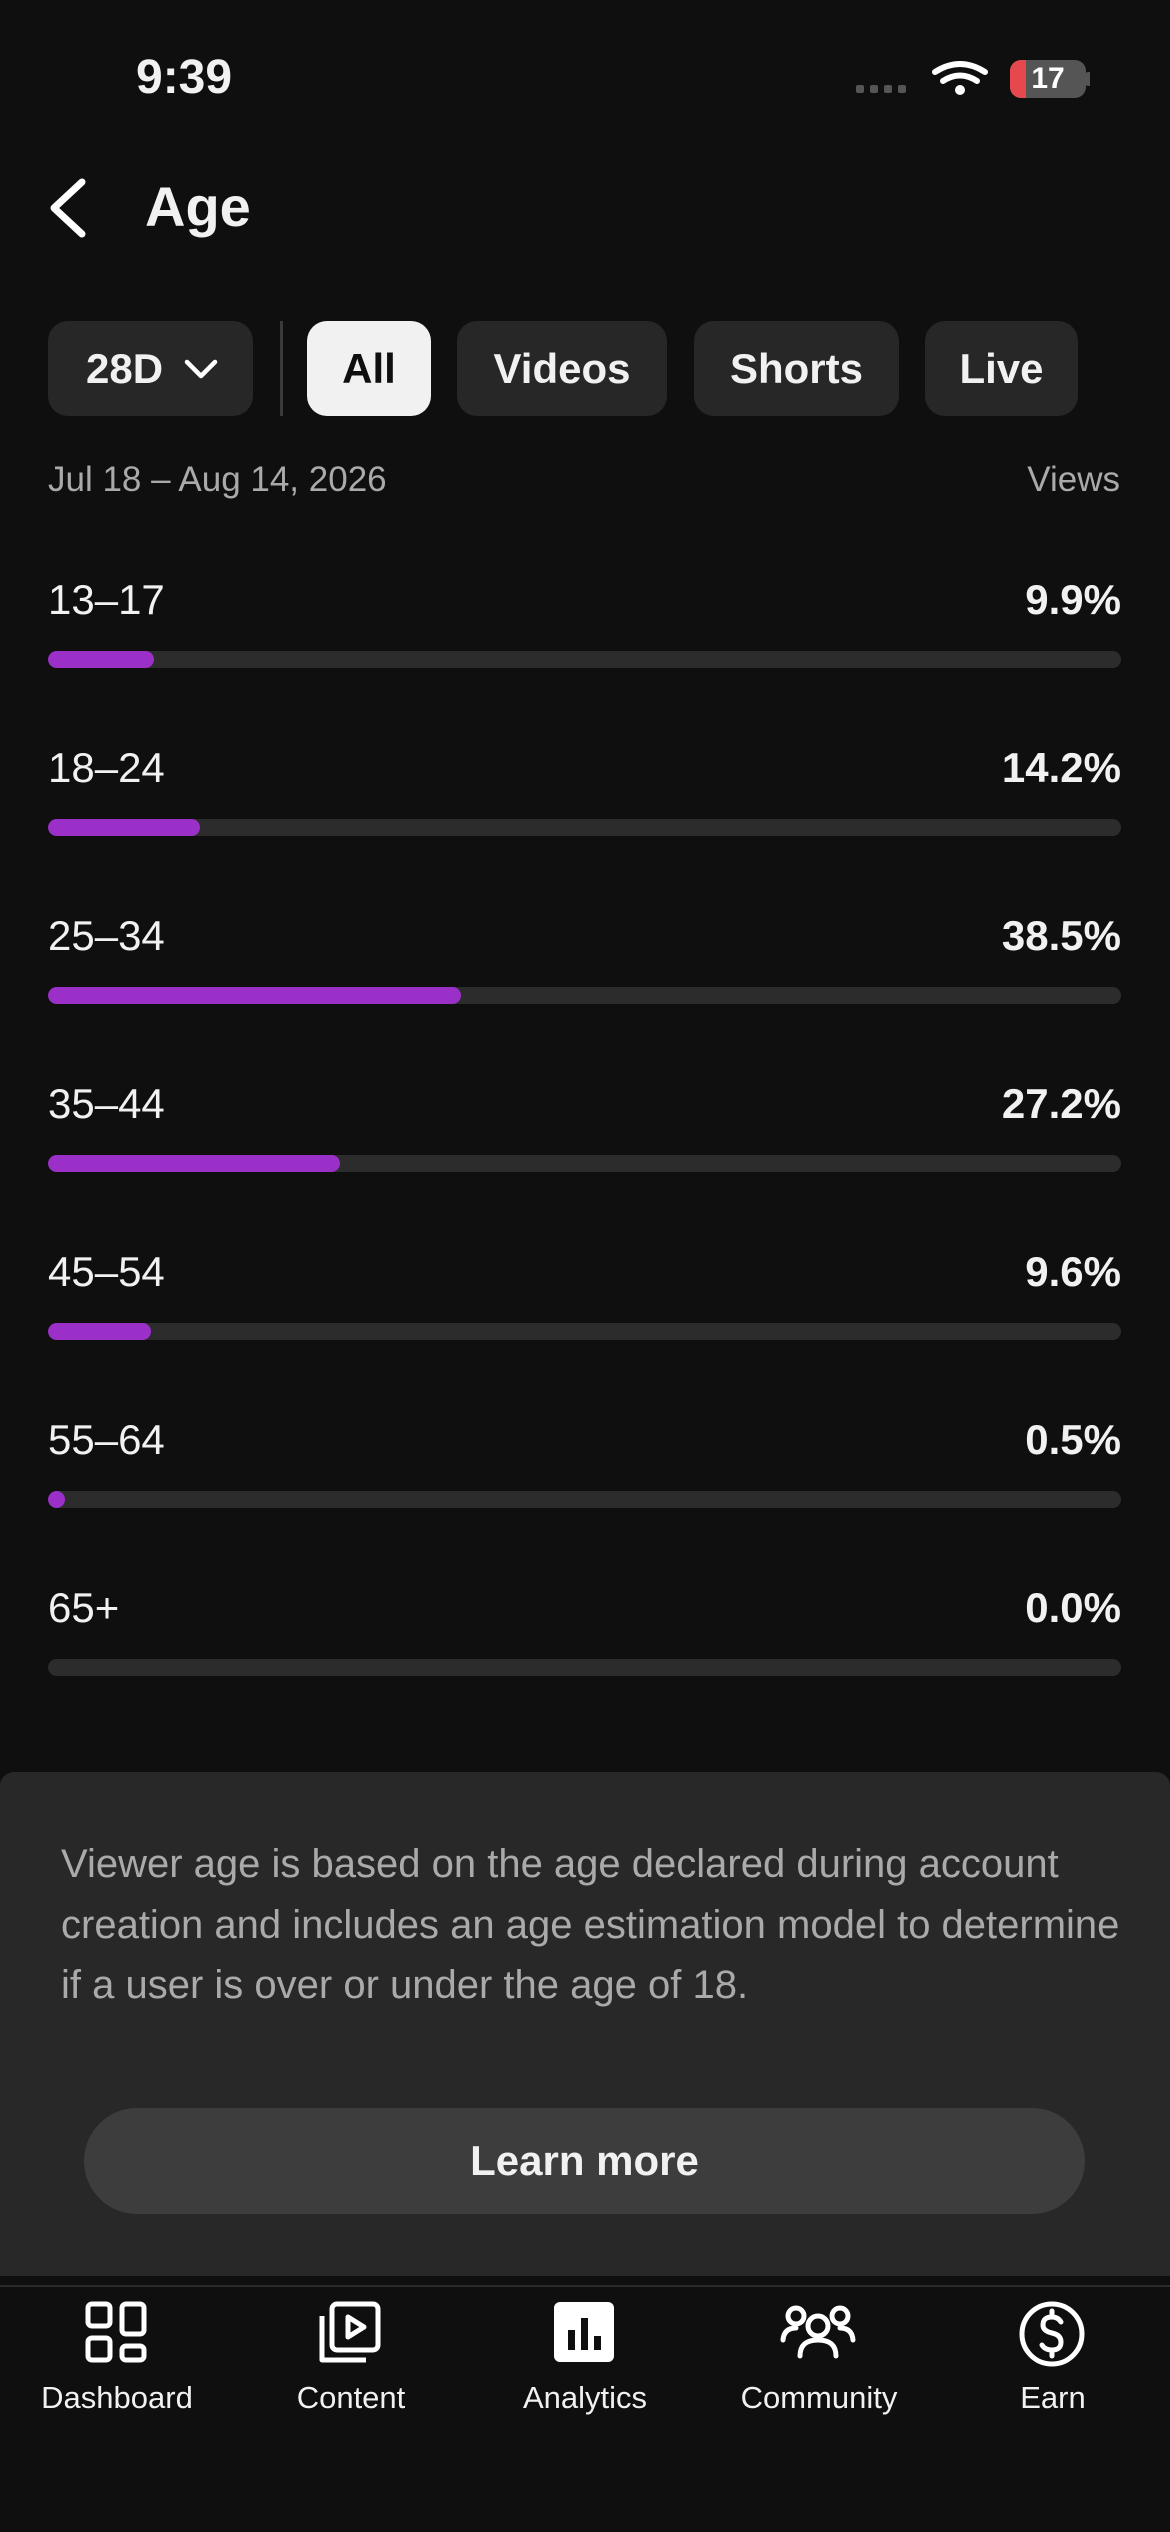  What do you see at coordinates (281, 368) in the screenshot?
I see `divider` at bounding box center [281, 368].